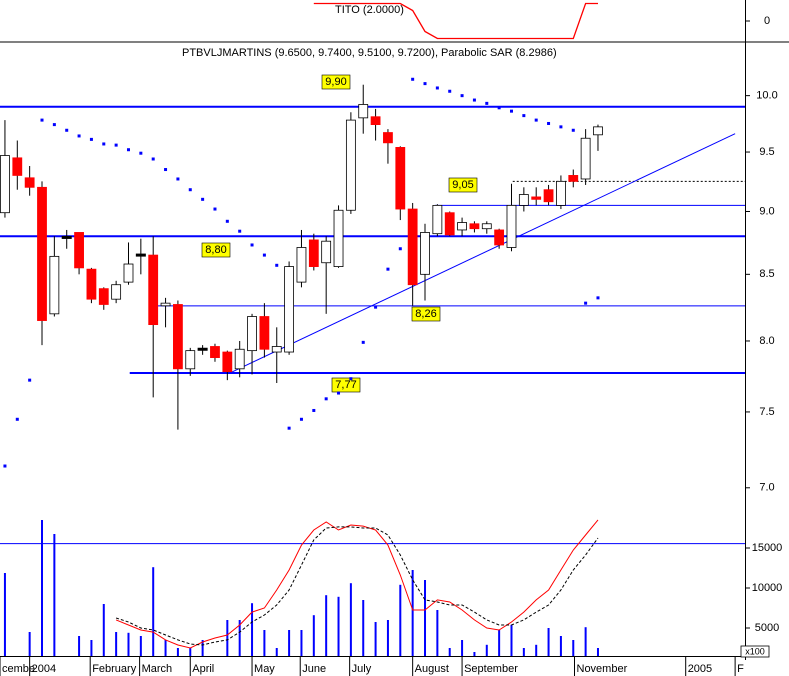 This screenshot has width=789, height=676. What do you see at coordinates (114, 669) in the screenshot?
I see `x-tick-label: February` at bounding box center [114, 669].